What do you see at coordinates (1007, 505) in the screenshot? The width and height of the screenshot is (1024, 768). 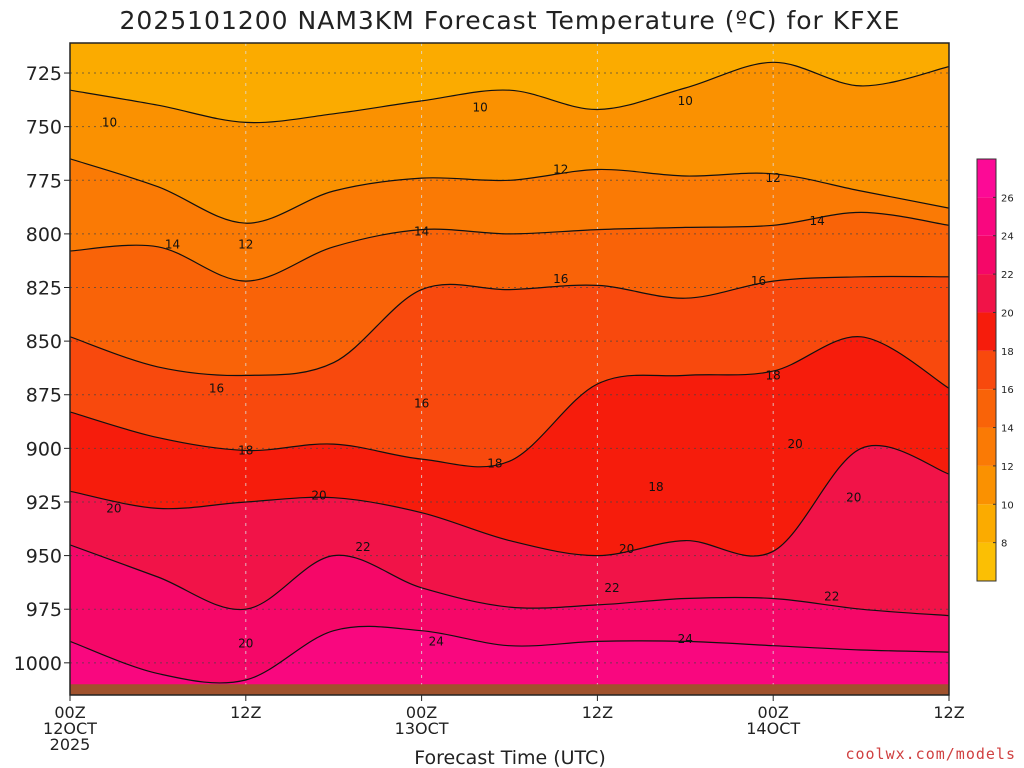 I see `colorbar-label: 10` at bounding box center [1007, 505].